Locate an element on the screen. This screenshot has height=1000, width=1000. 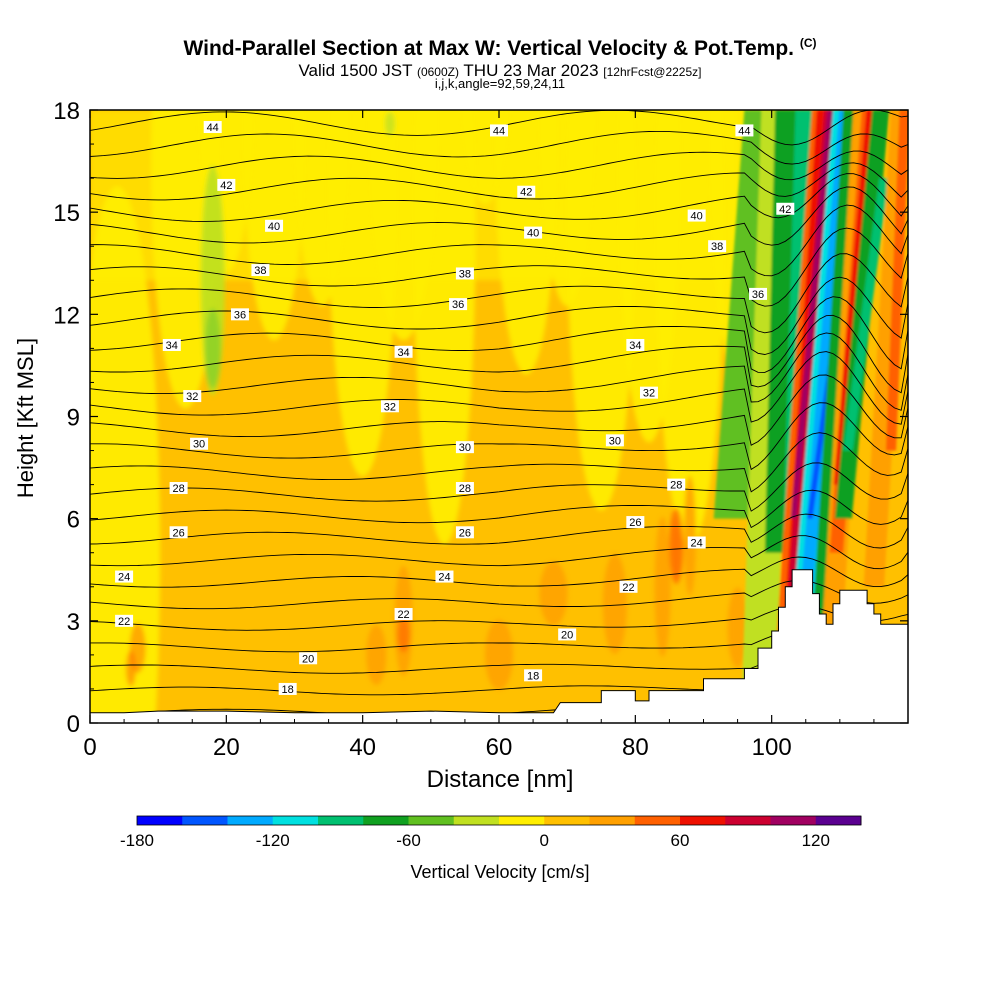
colorbar-tick-label: -120 is located at coordinates (273, 840).